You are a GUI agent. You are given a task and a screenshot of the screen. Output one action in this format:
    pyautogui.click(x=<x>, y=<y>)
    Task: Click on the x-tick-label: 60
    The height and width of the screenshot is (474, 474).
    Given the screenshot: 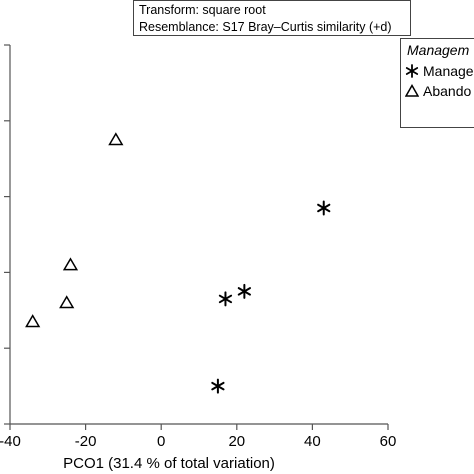 What is the action you would take?
    pyautogui.click(x=388, y=441)
    